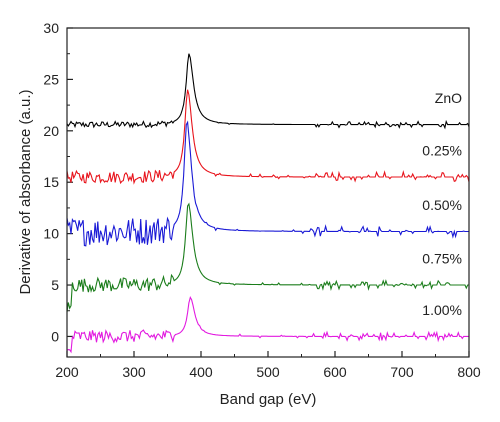 The width and height of the screenshot is (500, 422). What do you see at coordinates (67, 372) in the screenshot?
I see `x-tick-label: 200` at bounding box center [67, 372].